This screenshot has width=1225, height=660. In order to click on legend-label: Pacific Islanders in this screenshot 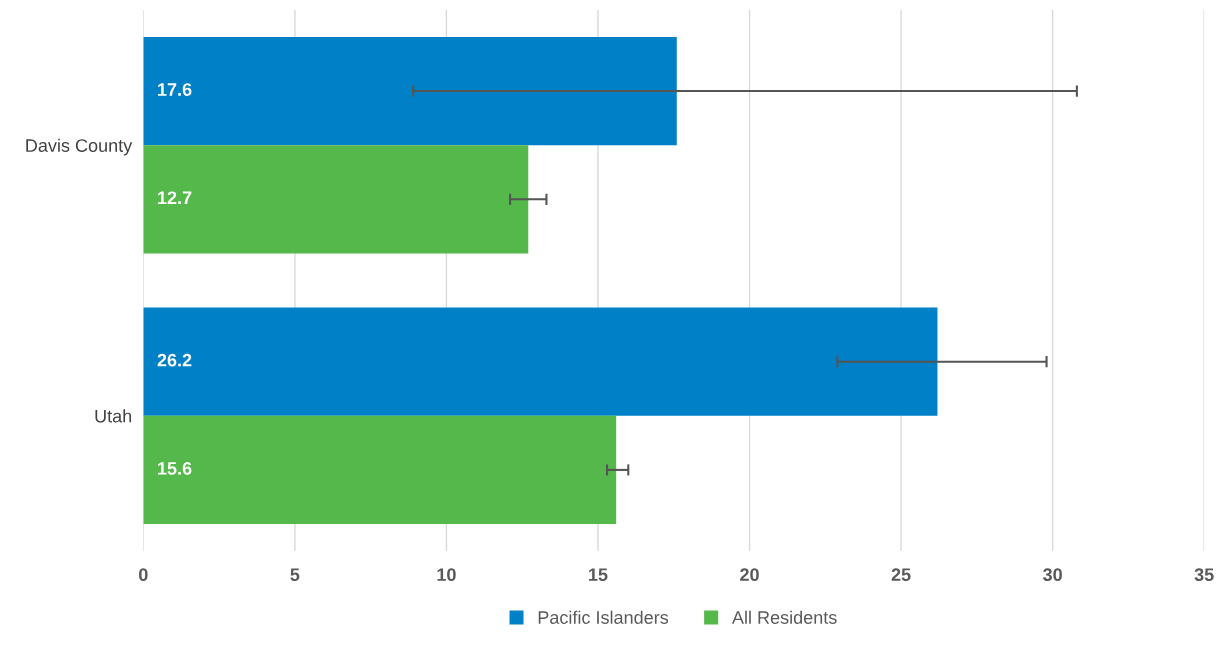, I will do `click(603, 617)`.